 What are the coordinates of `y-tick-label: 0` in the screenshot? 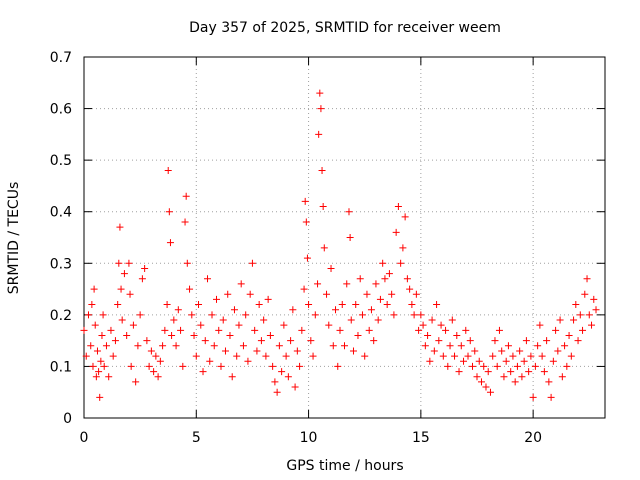 It's located at (67, 419).